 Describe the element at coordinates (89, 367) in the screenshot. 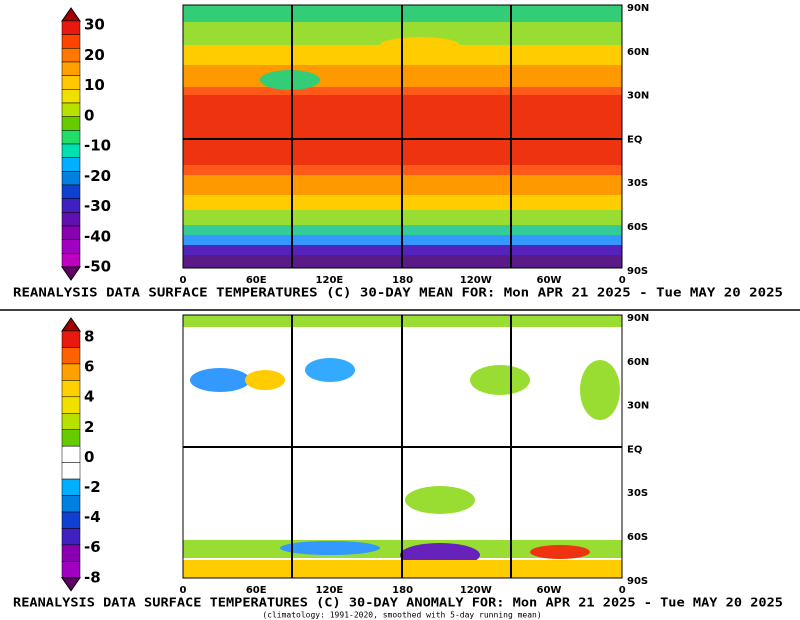

I see `colorbar-label: 6` at that location.